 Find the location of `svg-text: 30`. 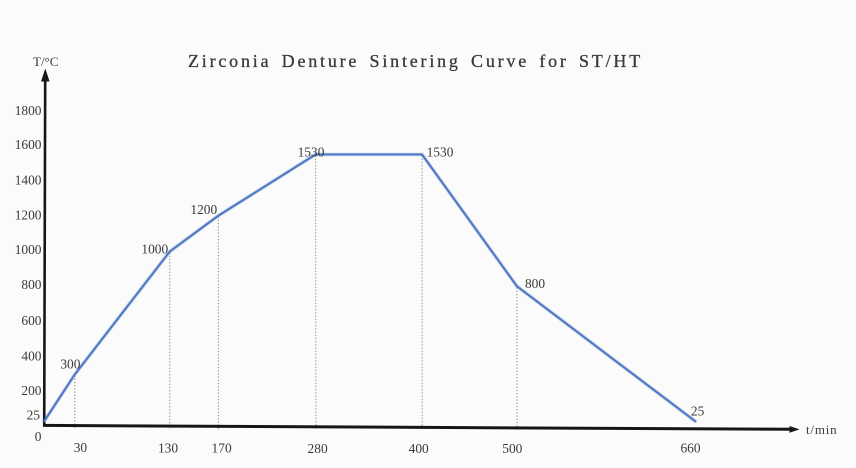

svg-text: 30 is located at coordinates (81, 447).